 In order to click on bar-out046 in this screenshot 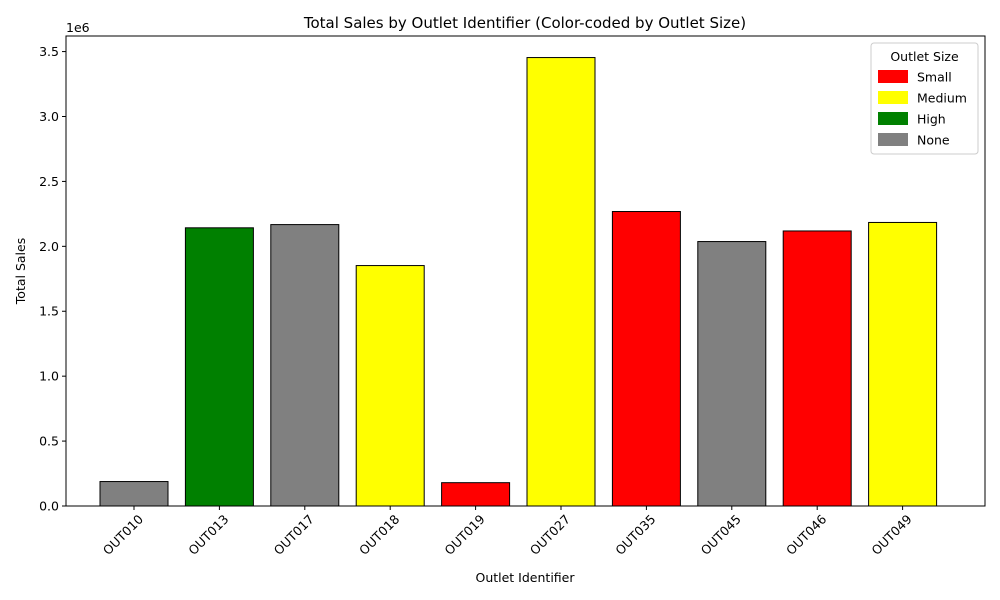, I will do `click(817, 368)`.